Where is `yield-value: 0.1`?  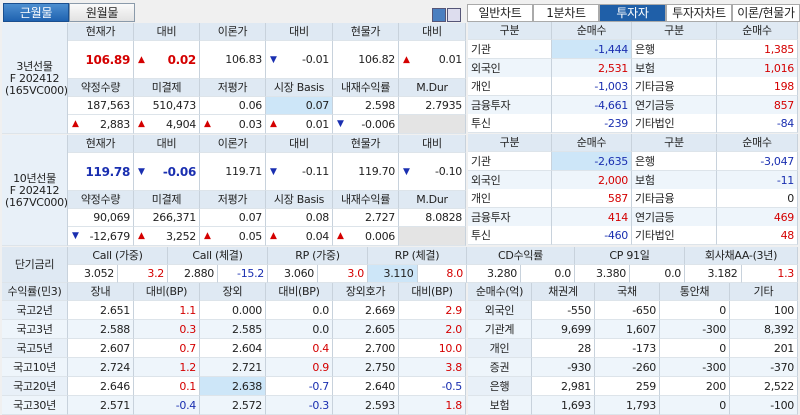 yield-value: 0.1 is located at coordinates (167, 386).